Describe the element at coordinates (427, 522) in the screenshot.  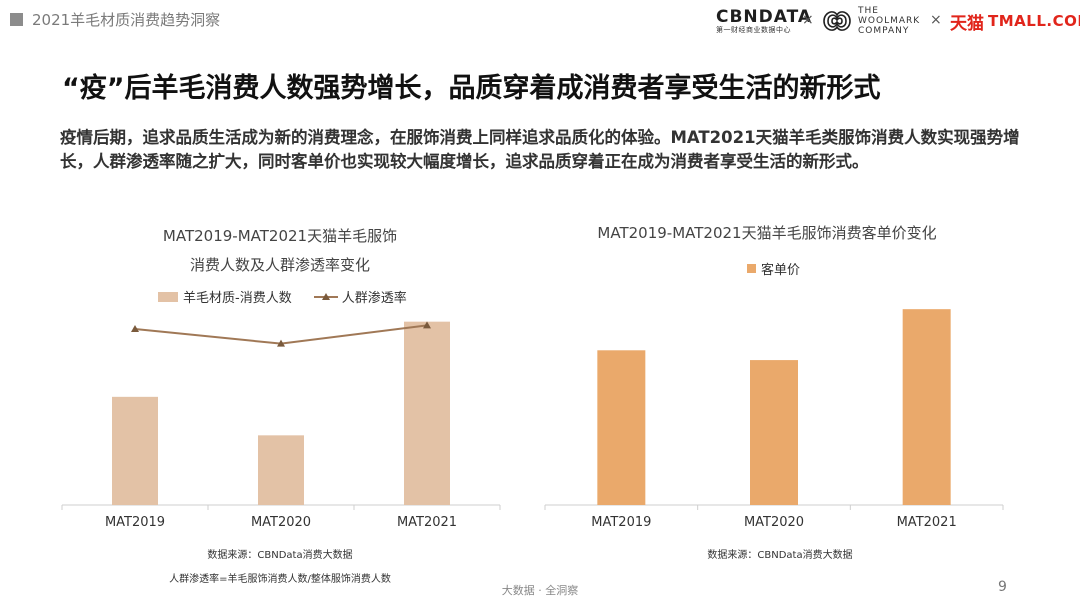
I see `chart-0-x-tick-label: MAT2021` at that location.